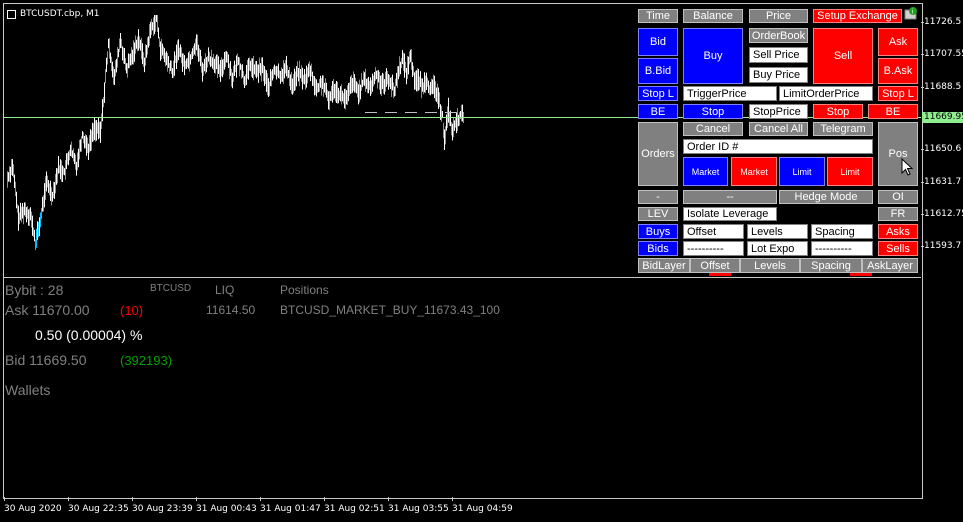  I want to click on isolate-leverage-field: Isolate Leverage, so click(730, 214).